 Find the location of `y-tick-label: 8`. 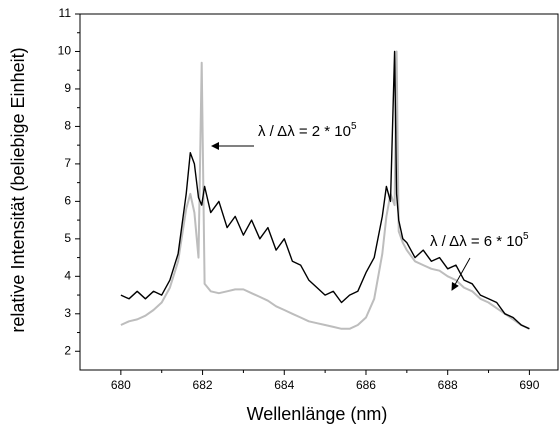

y-tick-label: 8 is located at coordinates (67, 126).